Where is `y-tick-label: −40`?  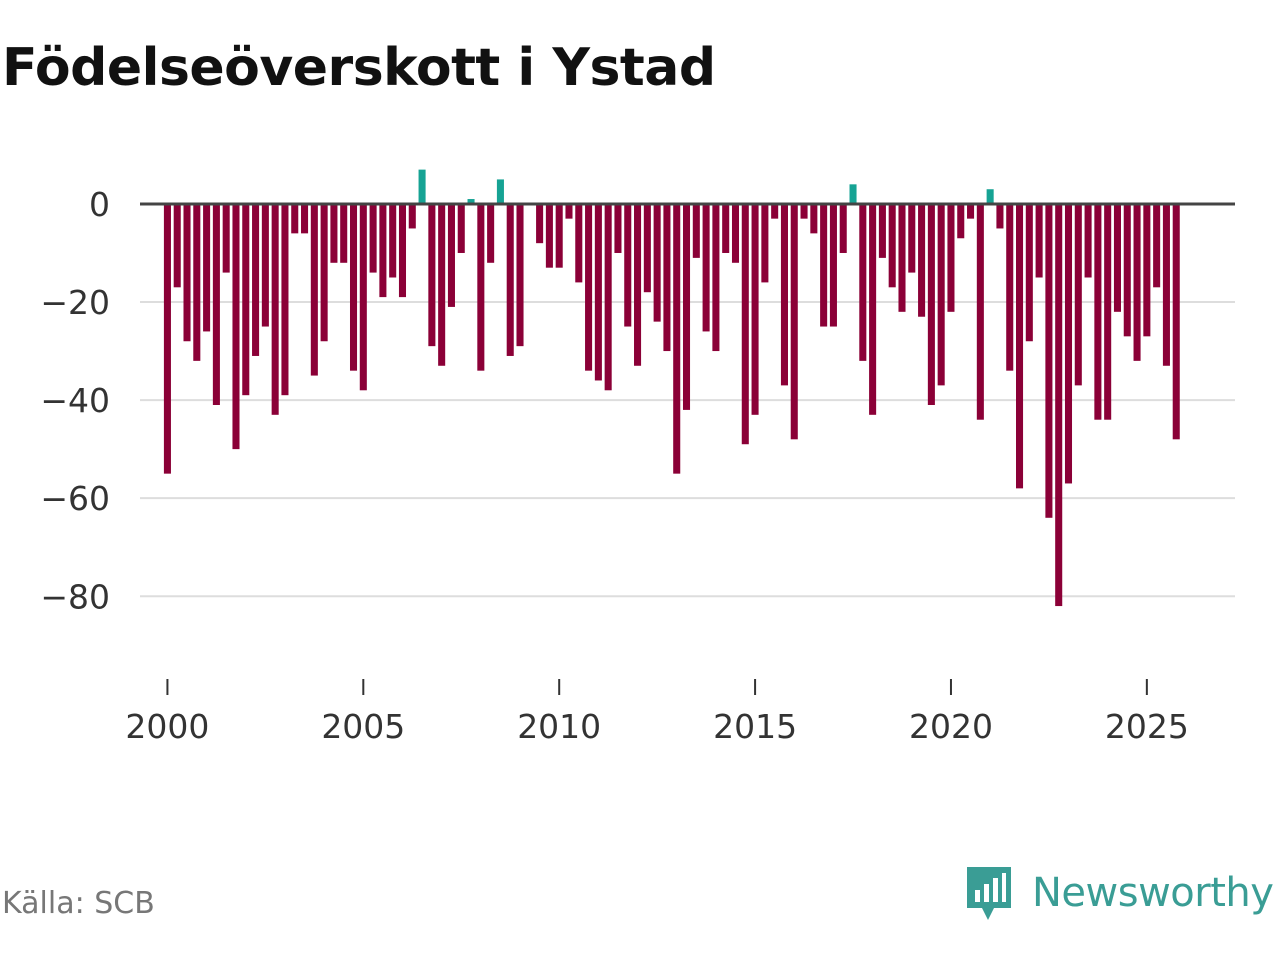
y-tick-label: −40 is located at coordinates (75, 400).